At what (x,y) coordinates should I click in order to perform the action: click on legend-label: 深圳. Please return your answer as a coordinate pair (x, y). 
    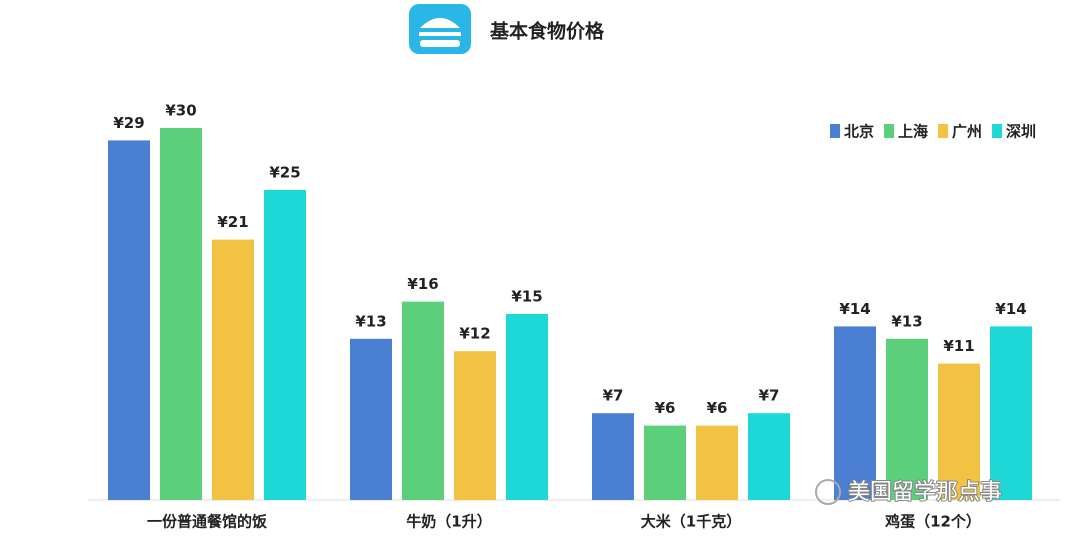
    Looking at the image, I should click on (1021, 132).